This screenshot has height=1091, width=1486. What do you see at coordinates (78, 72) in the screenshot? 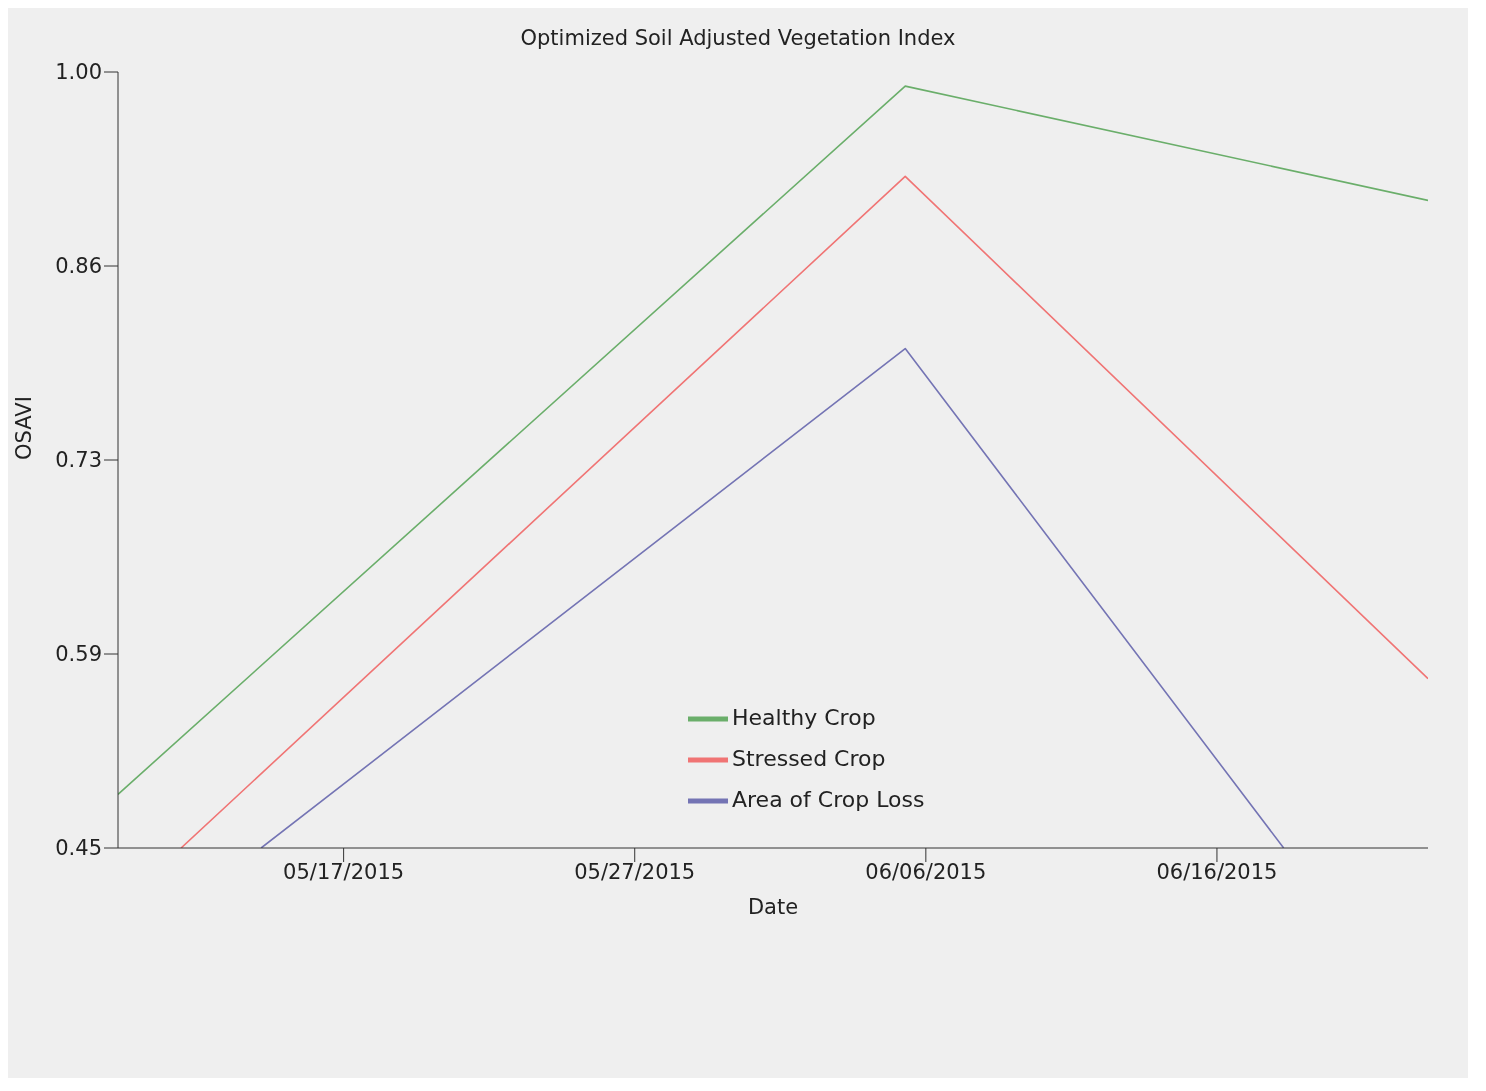
I see `y-tick-label: 1.00` at bounding box center [78, 72].